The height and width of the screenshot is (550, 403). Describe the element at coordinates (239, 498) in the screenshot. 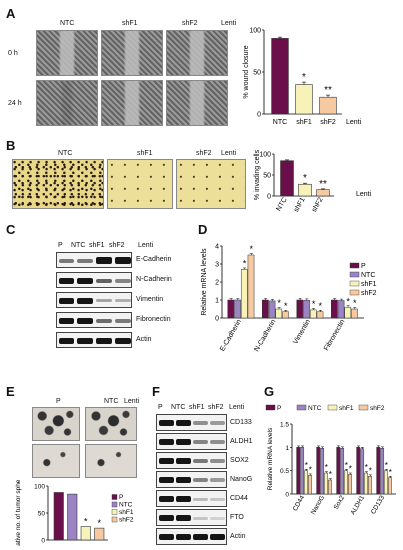

I see `protein-label: CD44` at that location.